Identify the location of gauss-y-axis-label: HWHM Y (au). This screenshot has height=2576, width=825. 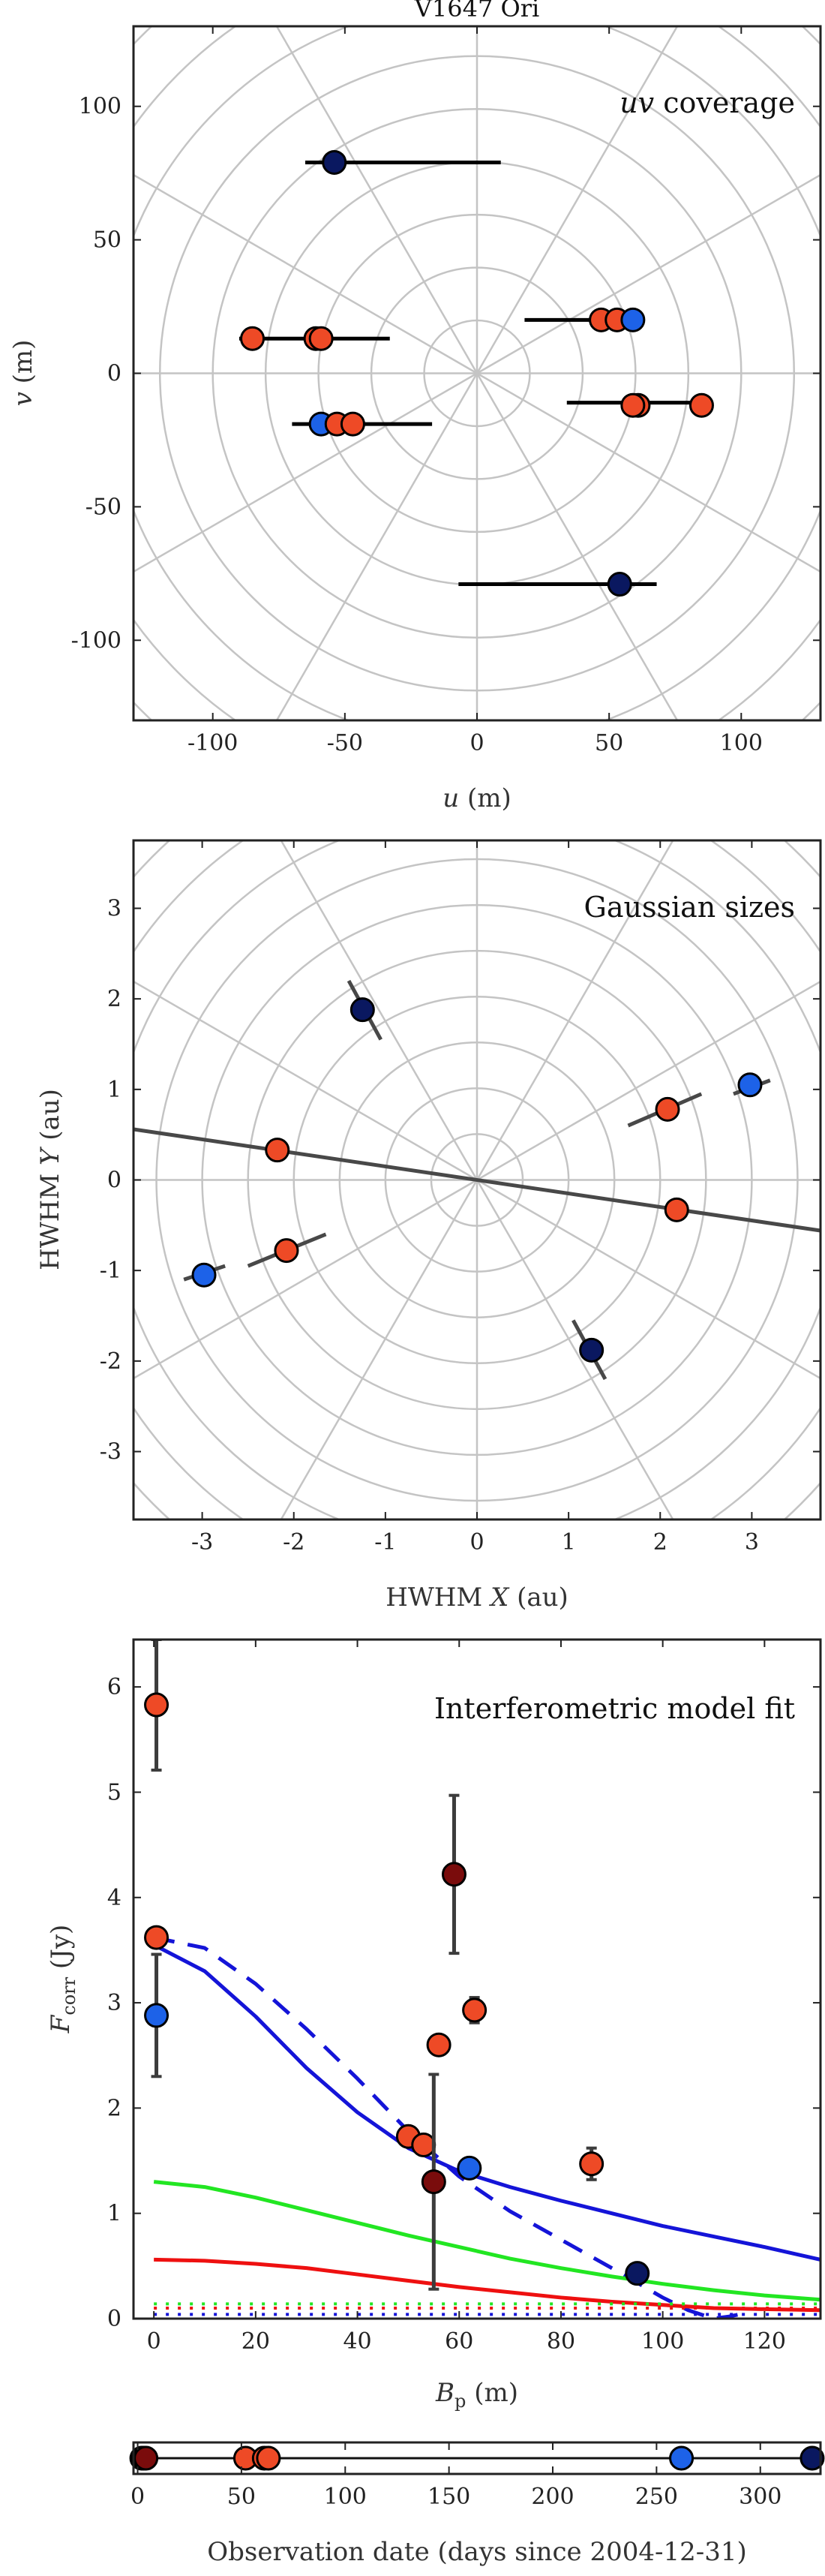
(50, 1179).